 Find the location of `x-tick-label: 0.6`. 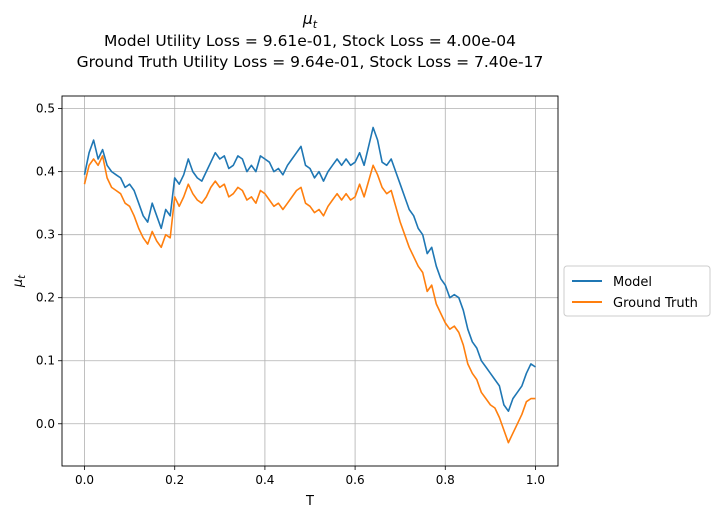

x-tick-label: 0.6 is located at coordinates (355, 480).